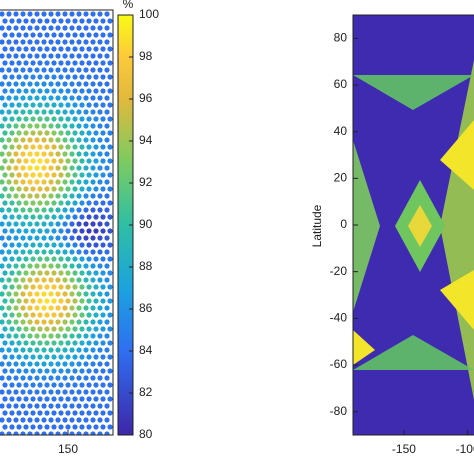 The image size is (474, 474). Describe the element at coordinates (343, 224) in the screenshot. I see `y-tick-label: 0` at that location.